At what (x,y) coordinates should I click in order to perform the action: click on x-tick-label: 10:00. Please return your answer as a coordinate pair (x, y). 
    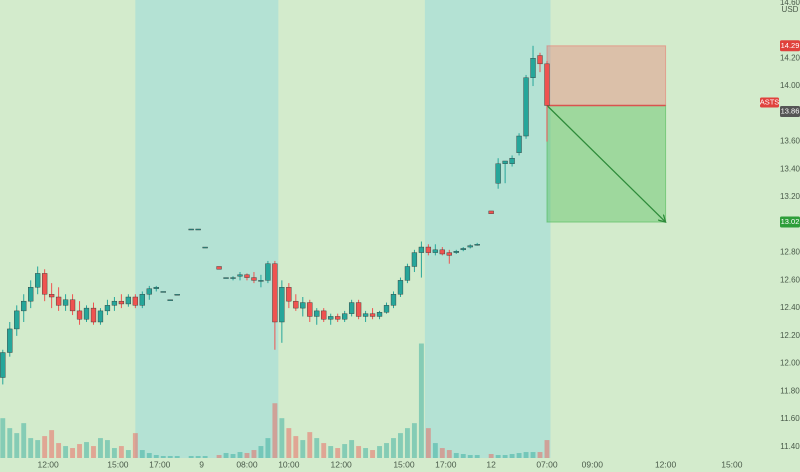
    Looking at the image, I should click on (289, 464).